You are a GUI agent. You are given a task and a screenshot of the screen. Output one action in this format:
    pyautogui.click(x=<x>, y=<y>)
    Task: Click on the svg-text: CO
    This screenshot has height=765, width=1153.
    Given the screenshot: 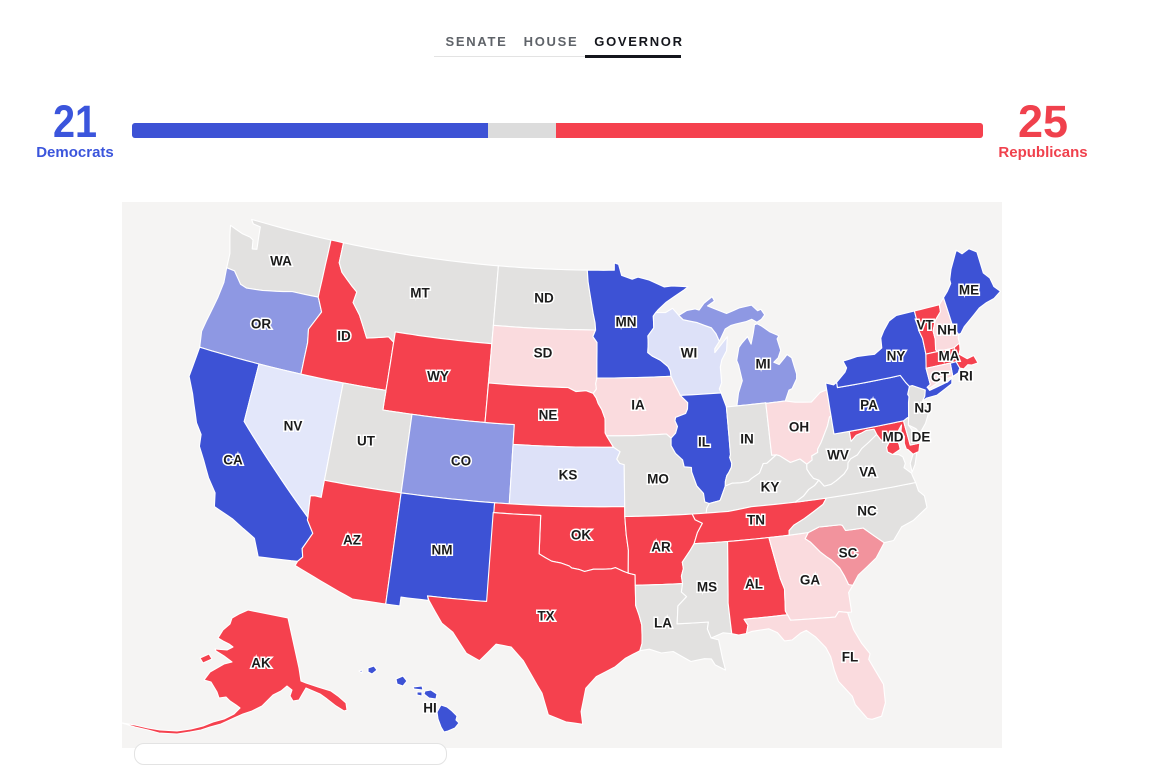 What is the action you would take?
    pyautogui.click(x=461, y=461)
    